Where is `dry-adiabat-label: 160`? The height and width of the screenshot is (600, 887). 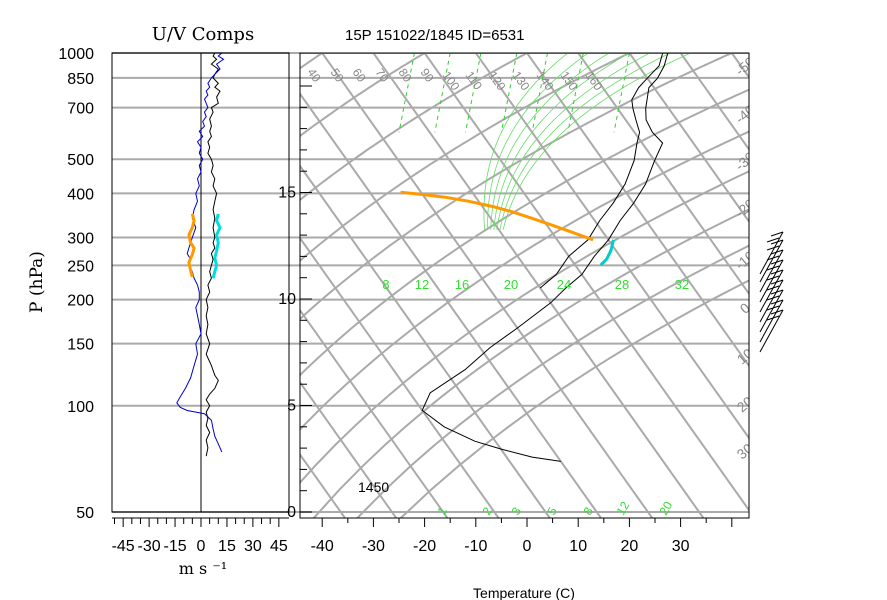 dry-adiabat-label: 160 is located at coordinates (594, 81).